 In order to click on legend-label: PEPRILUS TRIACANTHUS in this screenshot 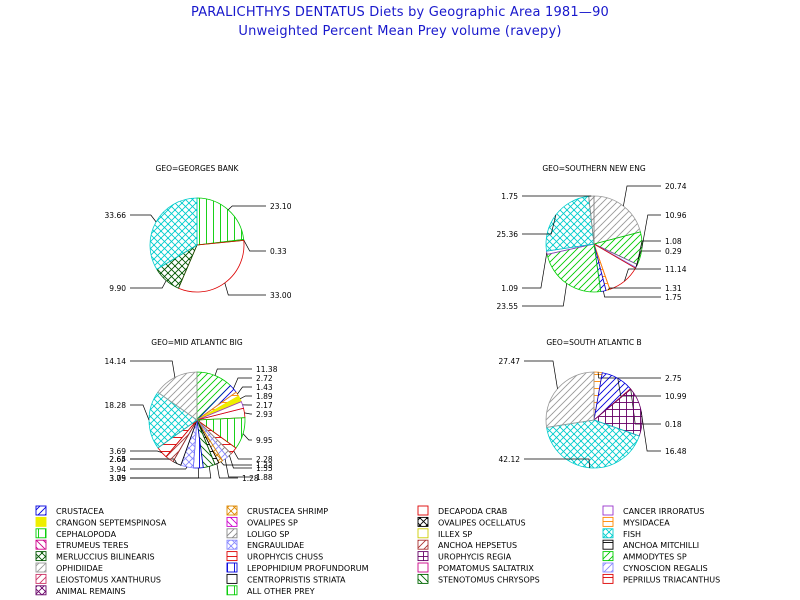, I will do `click(671, 579)`.